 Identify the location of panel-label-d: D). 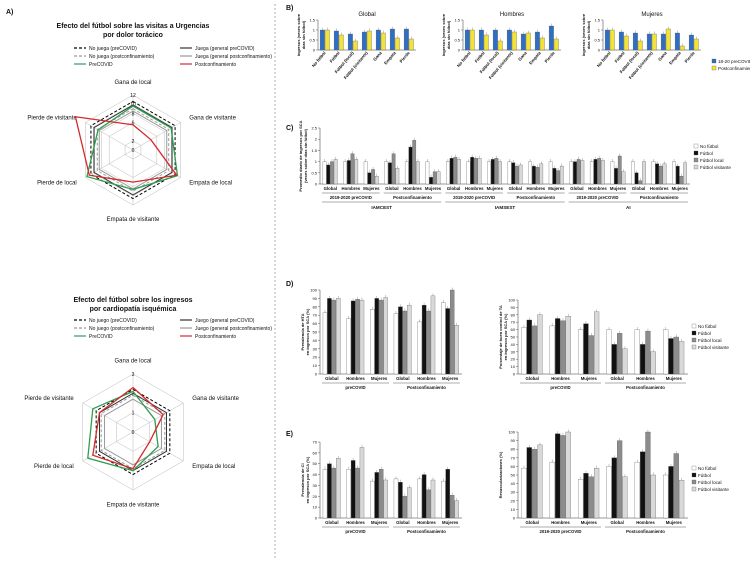
(289, 284).